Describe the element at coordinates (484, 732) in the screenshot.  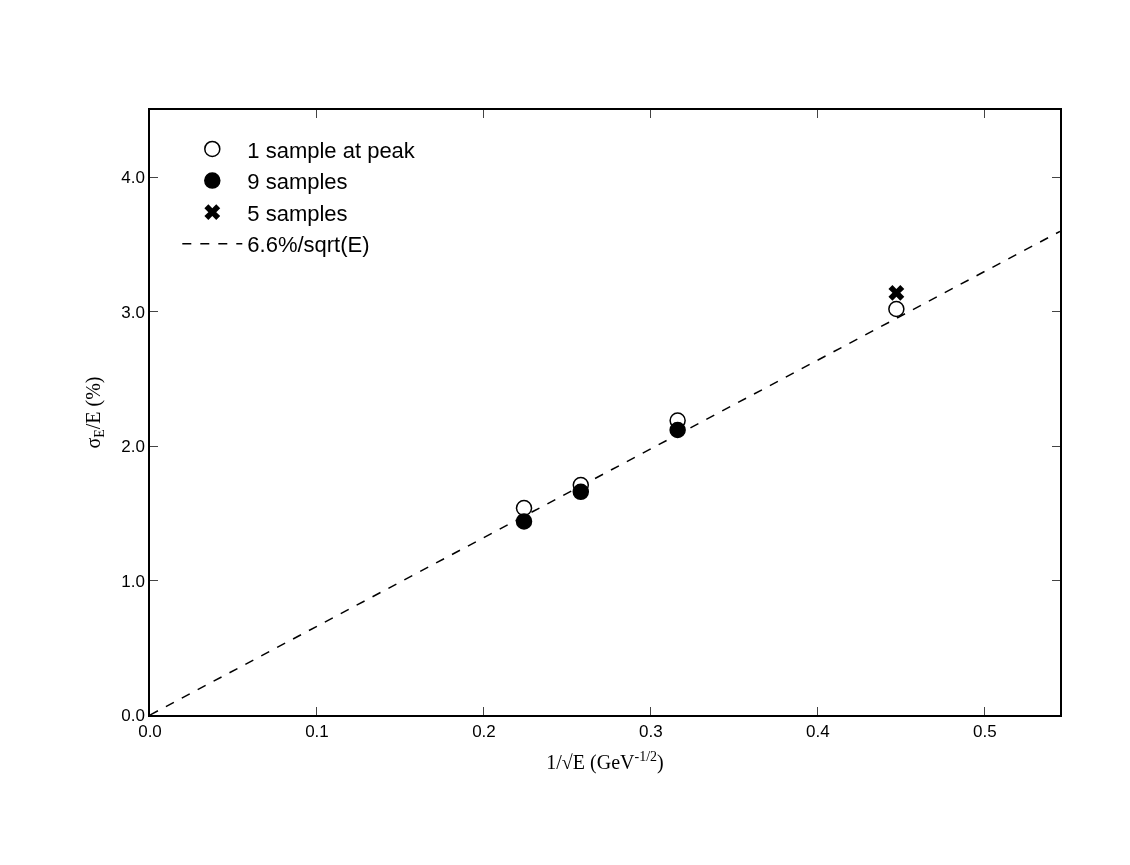
I see `x-tick-label: 0.2` at that location.